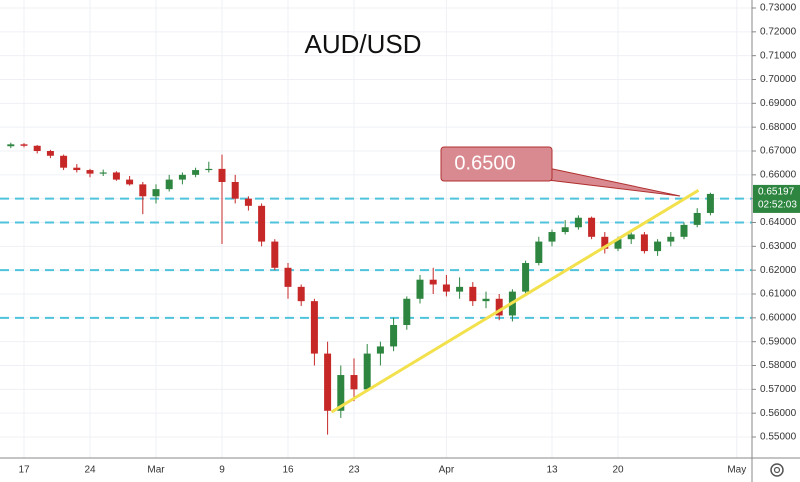 This screenshot has width=800, height=482. What do you see at coordinates (222, 470) in the screenshot?
I see `x-tick-label: 9` at bounding box center [222, 470].